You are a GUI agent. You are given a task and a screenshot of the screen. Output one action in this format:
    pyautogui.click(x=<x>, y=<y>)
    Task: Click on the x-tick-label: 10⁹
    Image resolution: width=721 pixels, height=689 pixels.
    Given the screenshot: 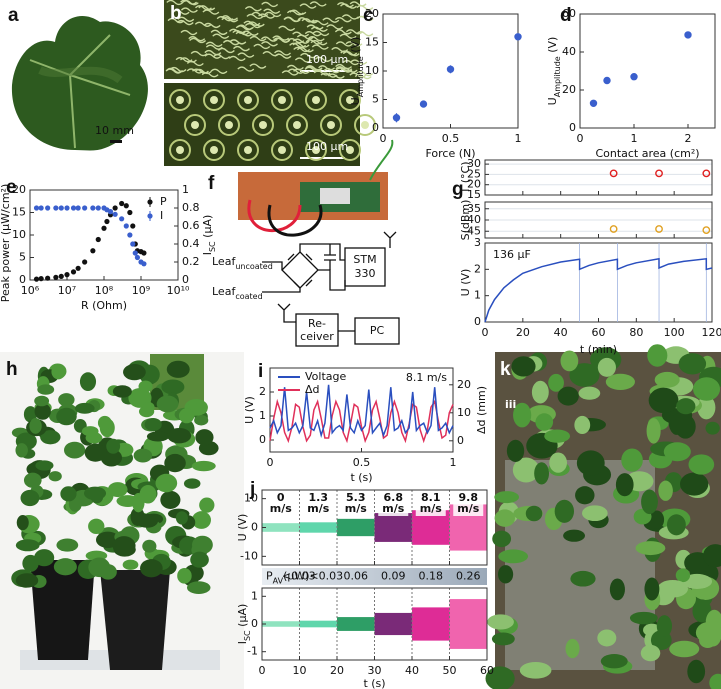 What is the action you would take?
    pyautogui.click(x=141, y=290)
    